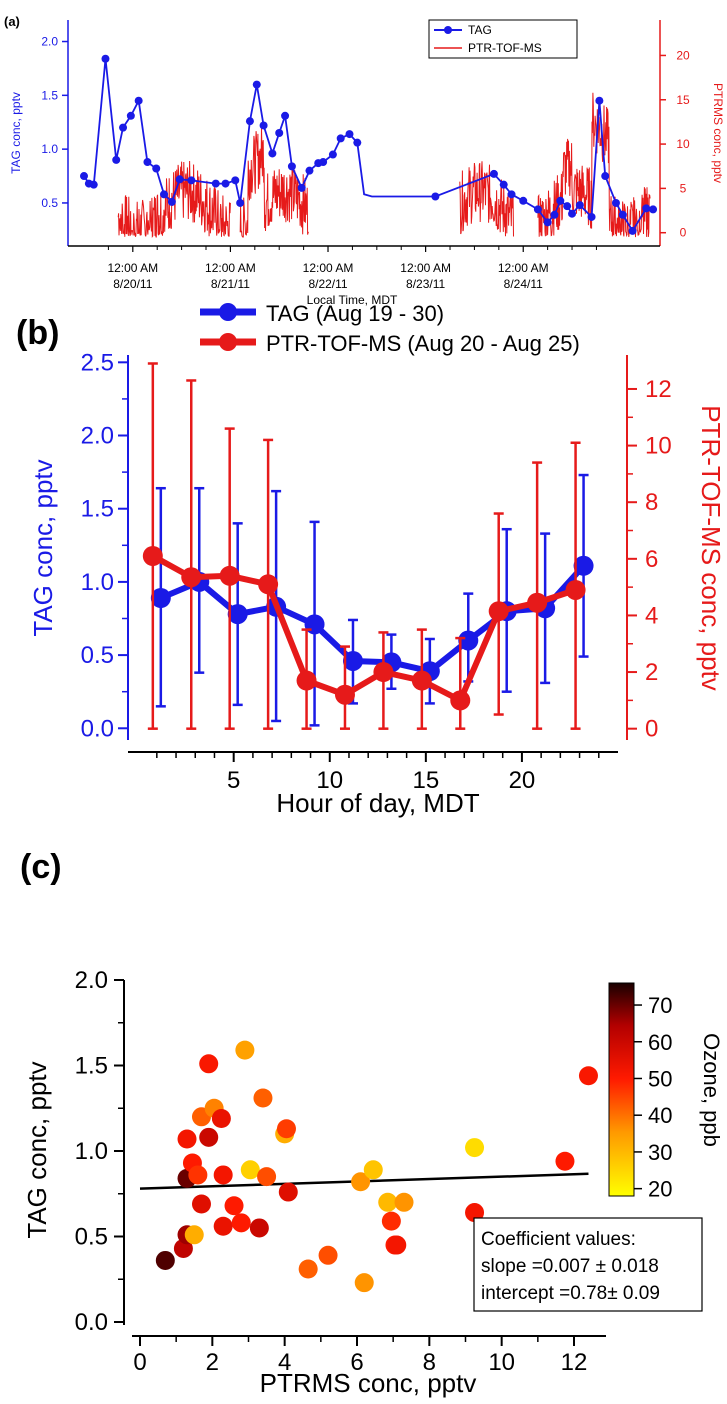  I want to click on panel-b-ylabel-left: TAG conc, pptv, so click(43, 547).